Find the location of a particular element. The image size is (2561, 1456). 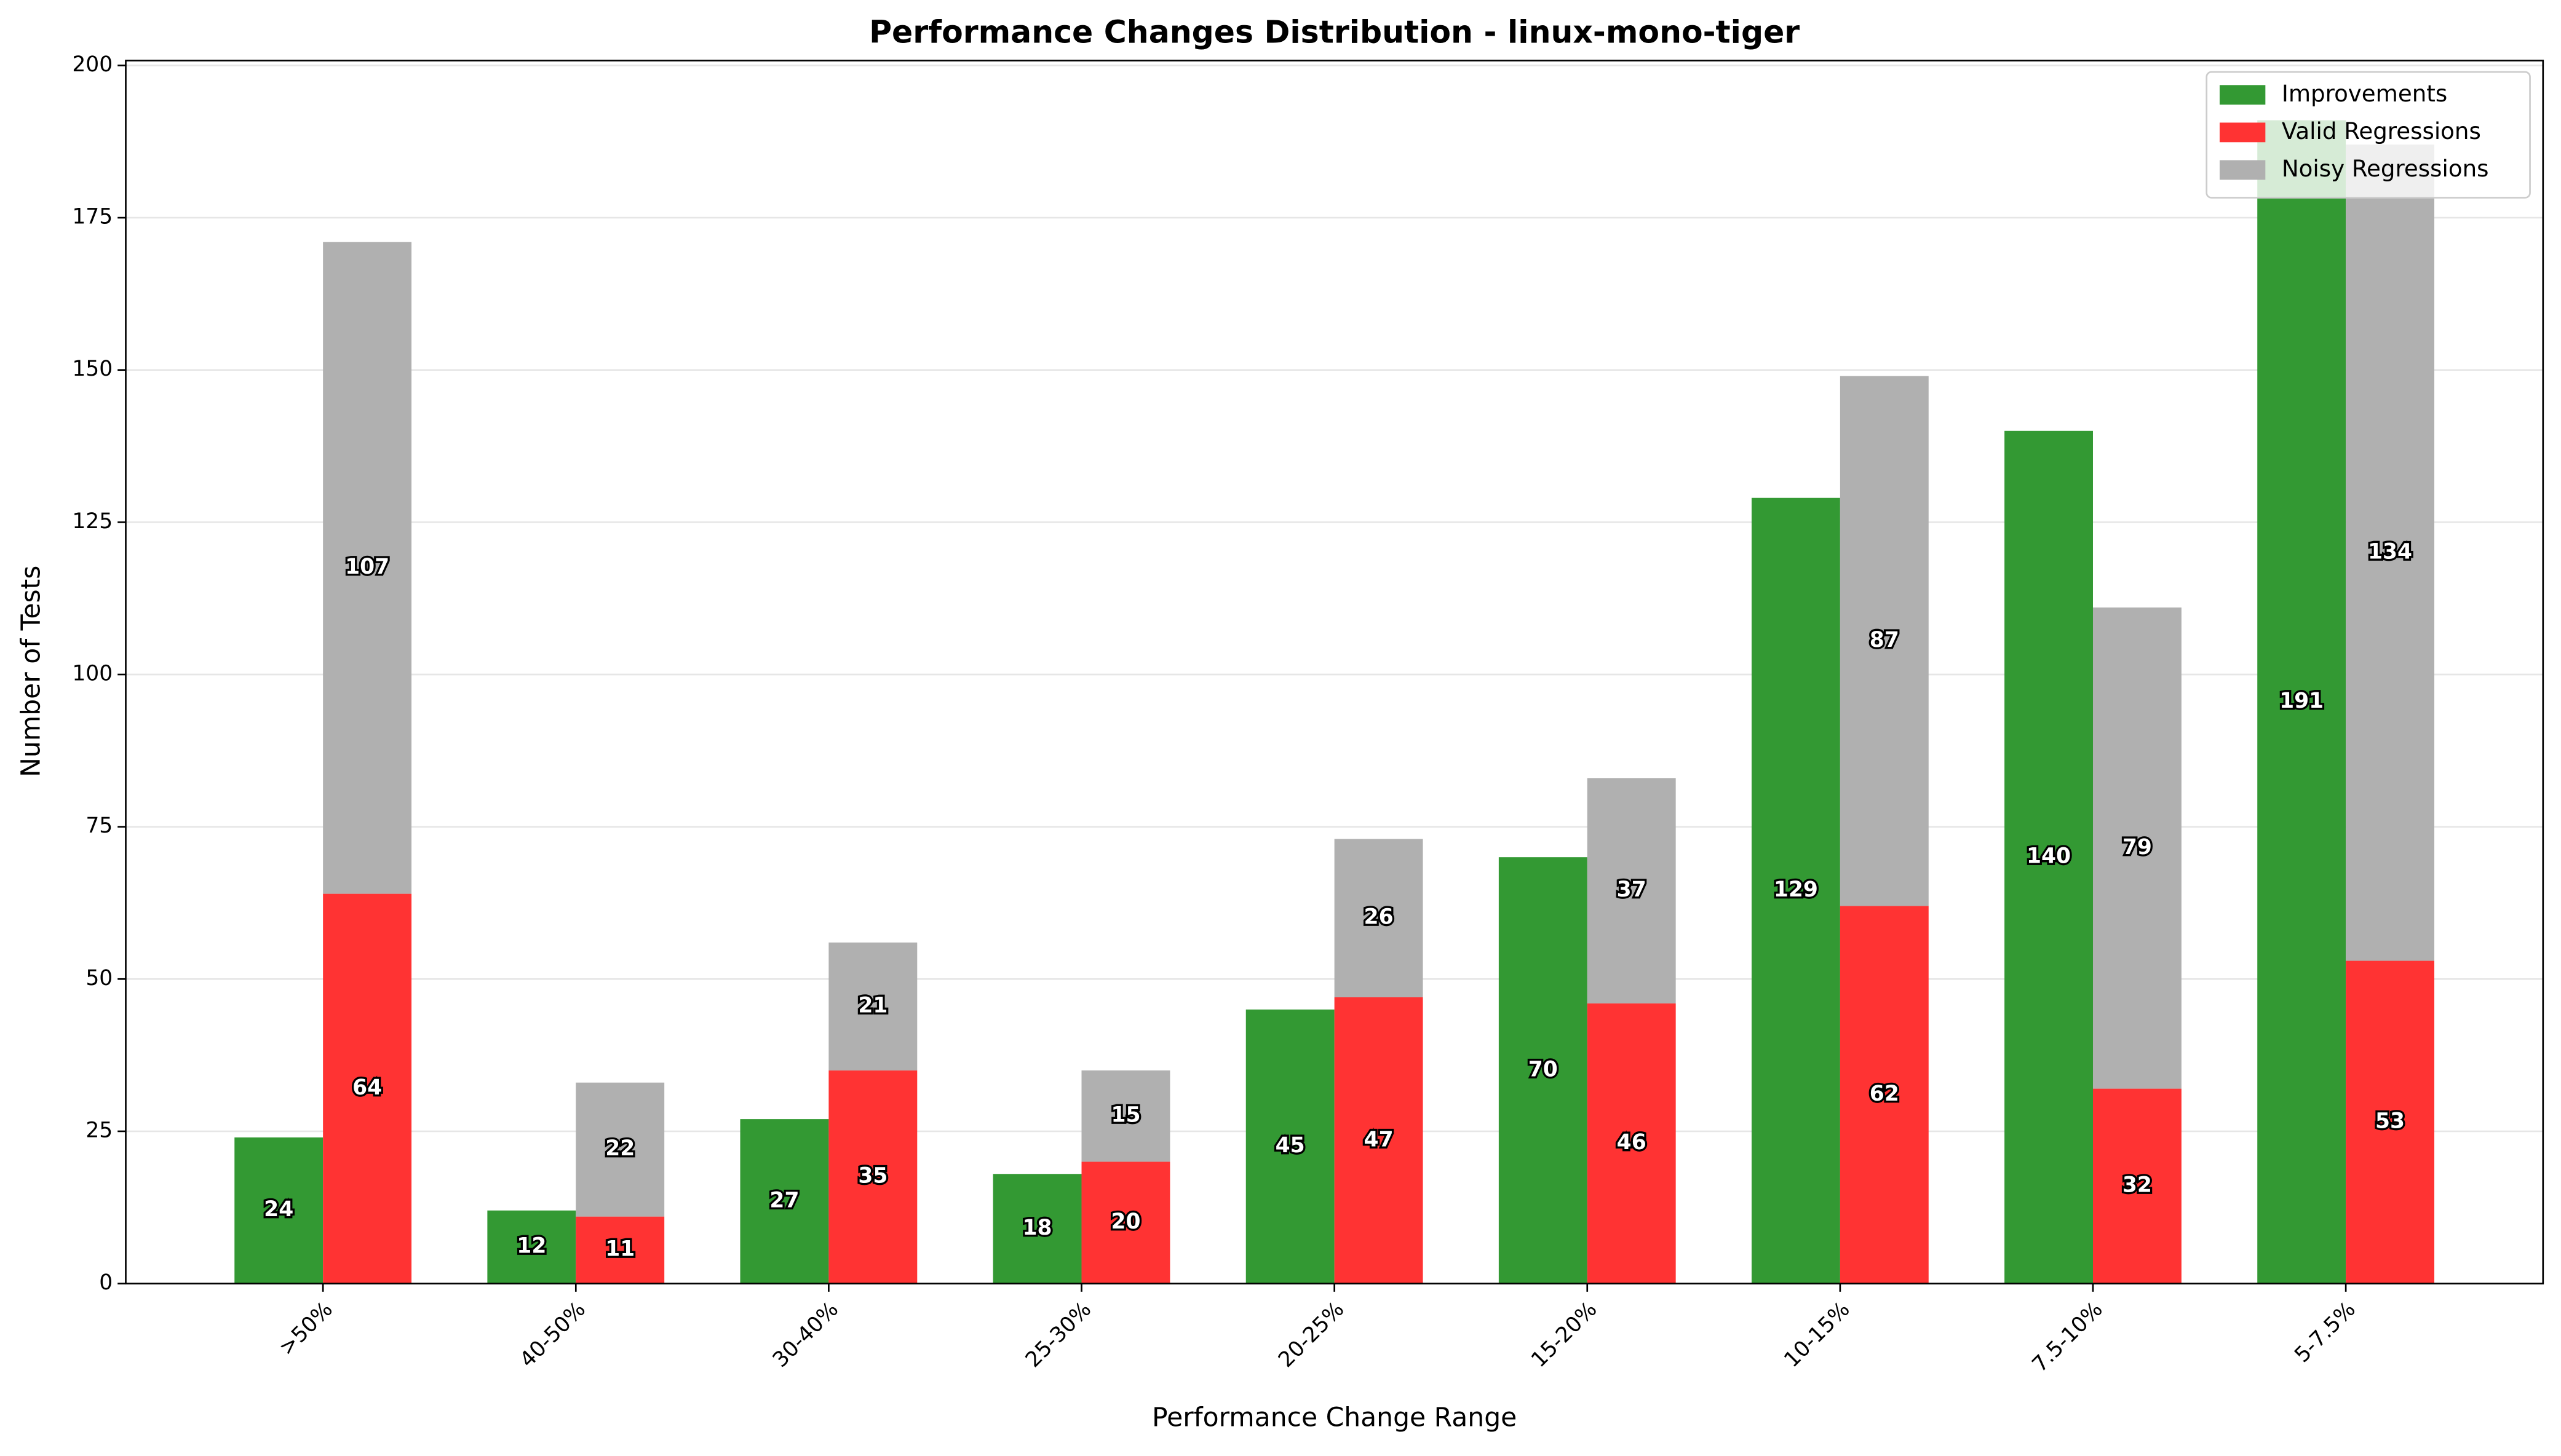

value-label: 35 is located at coordinates (873, 1176).